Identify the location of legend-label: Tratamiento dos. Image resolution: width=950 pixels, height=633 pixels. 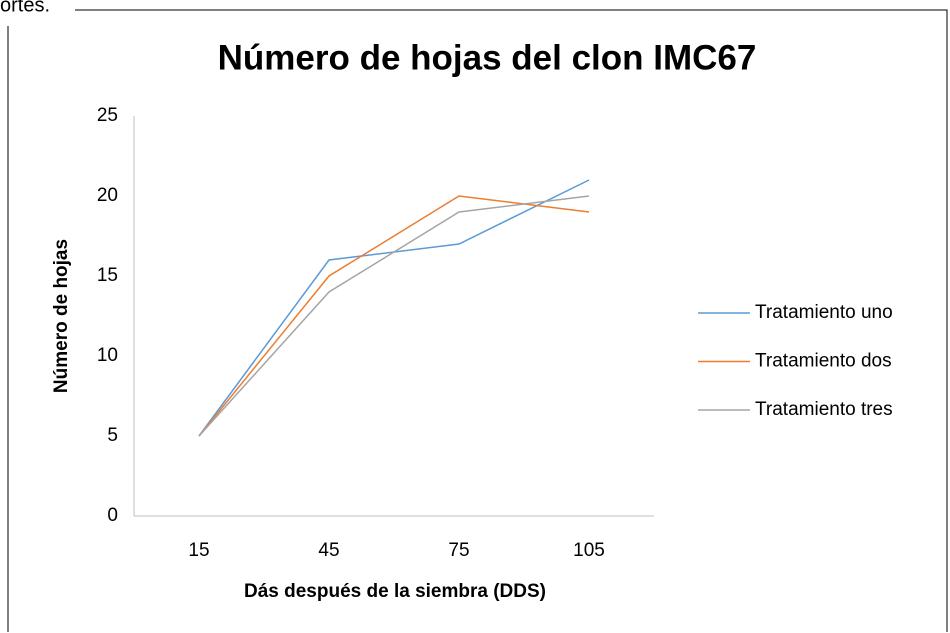
(823, 361).